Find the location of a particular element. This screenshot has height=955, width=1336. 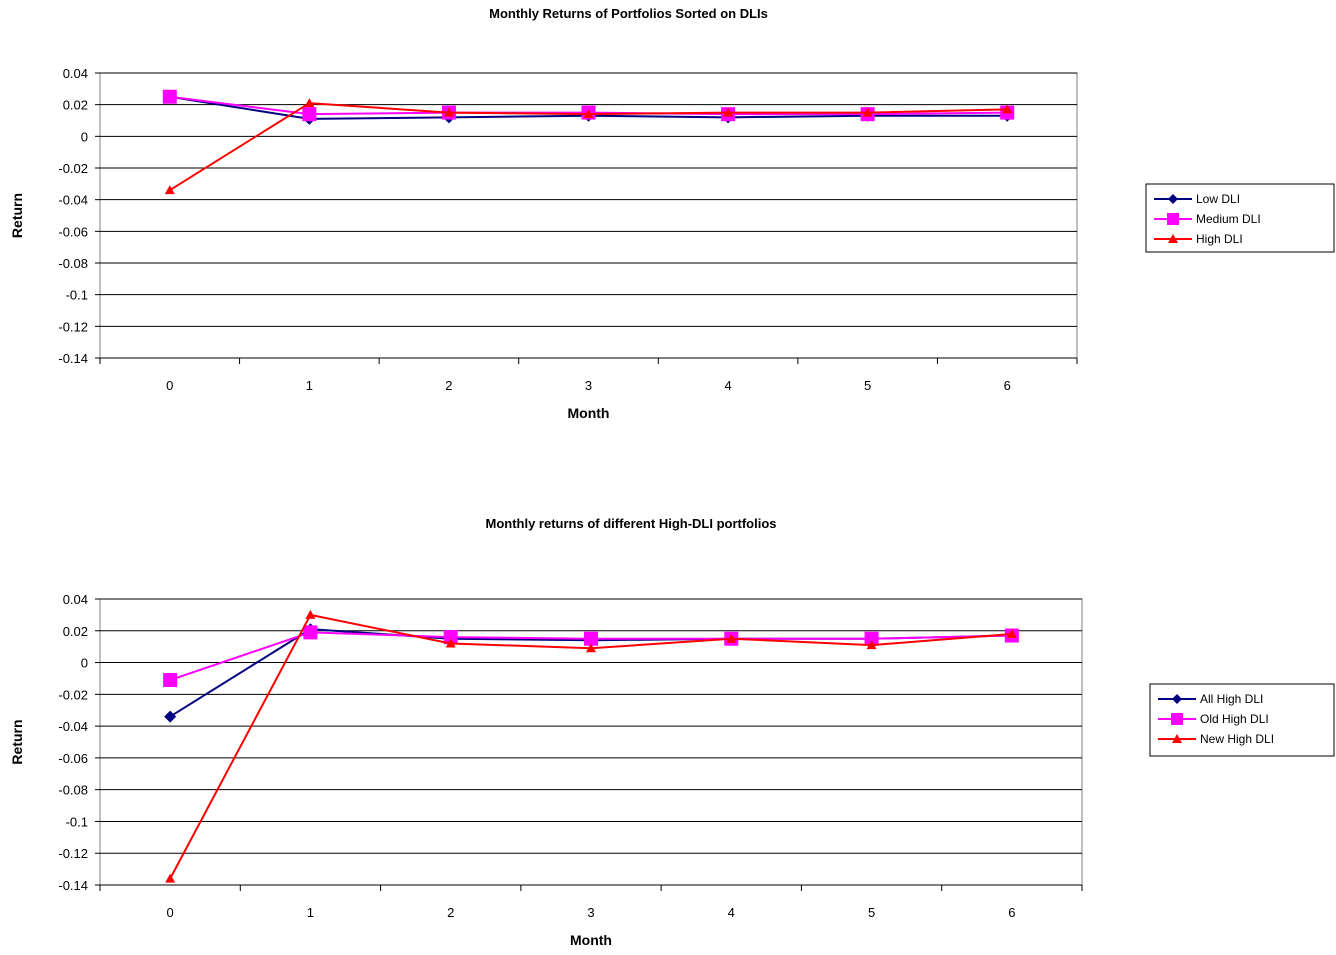

legend: All High DLI Old High DLI New High DLI is located at coordinates (1242, 720).